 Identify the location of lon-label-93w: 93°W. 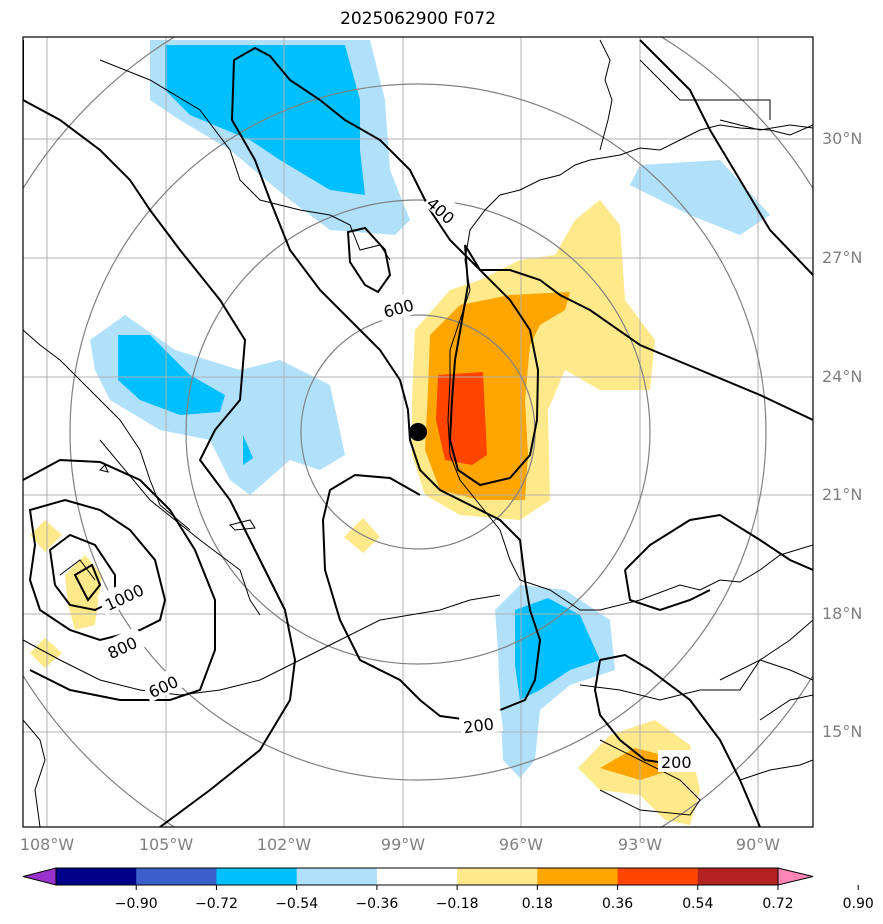
(640, 844).